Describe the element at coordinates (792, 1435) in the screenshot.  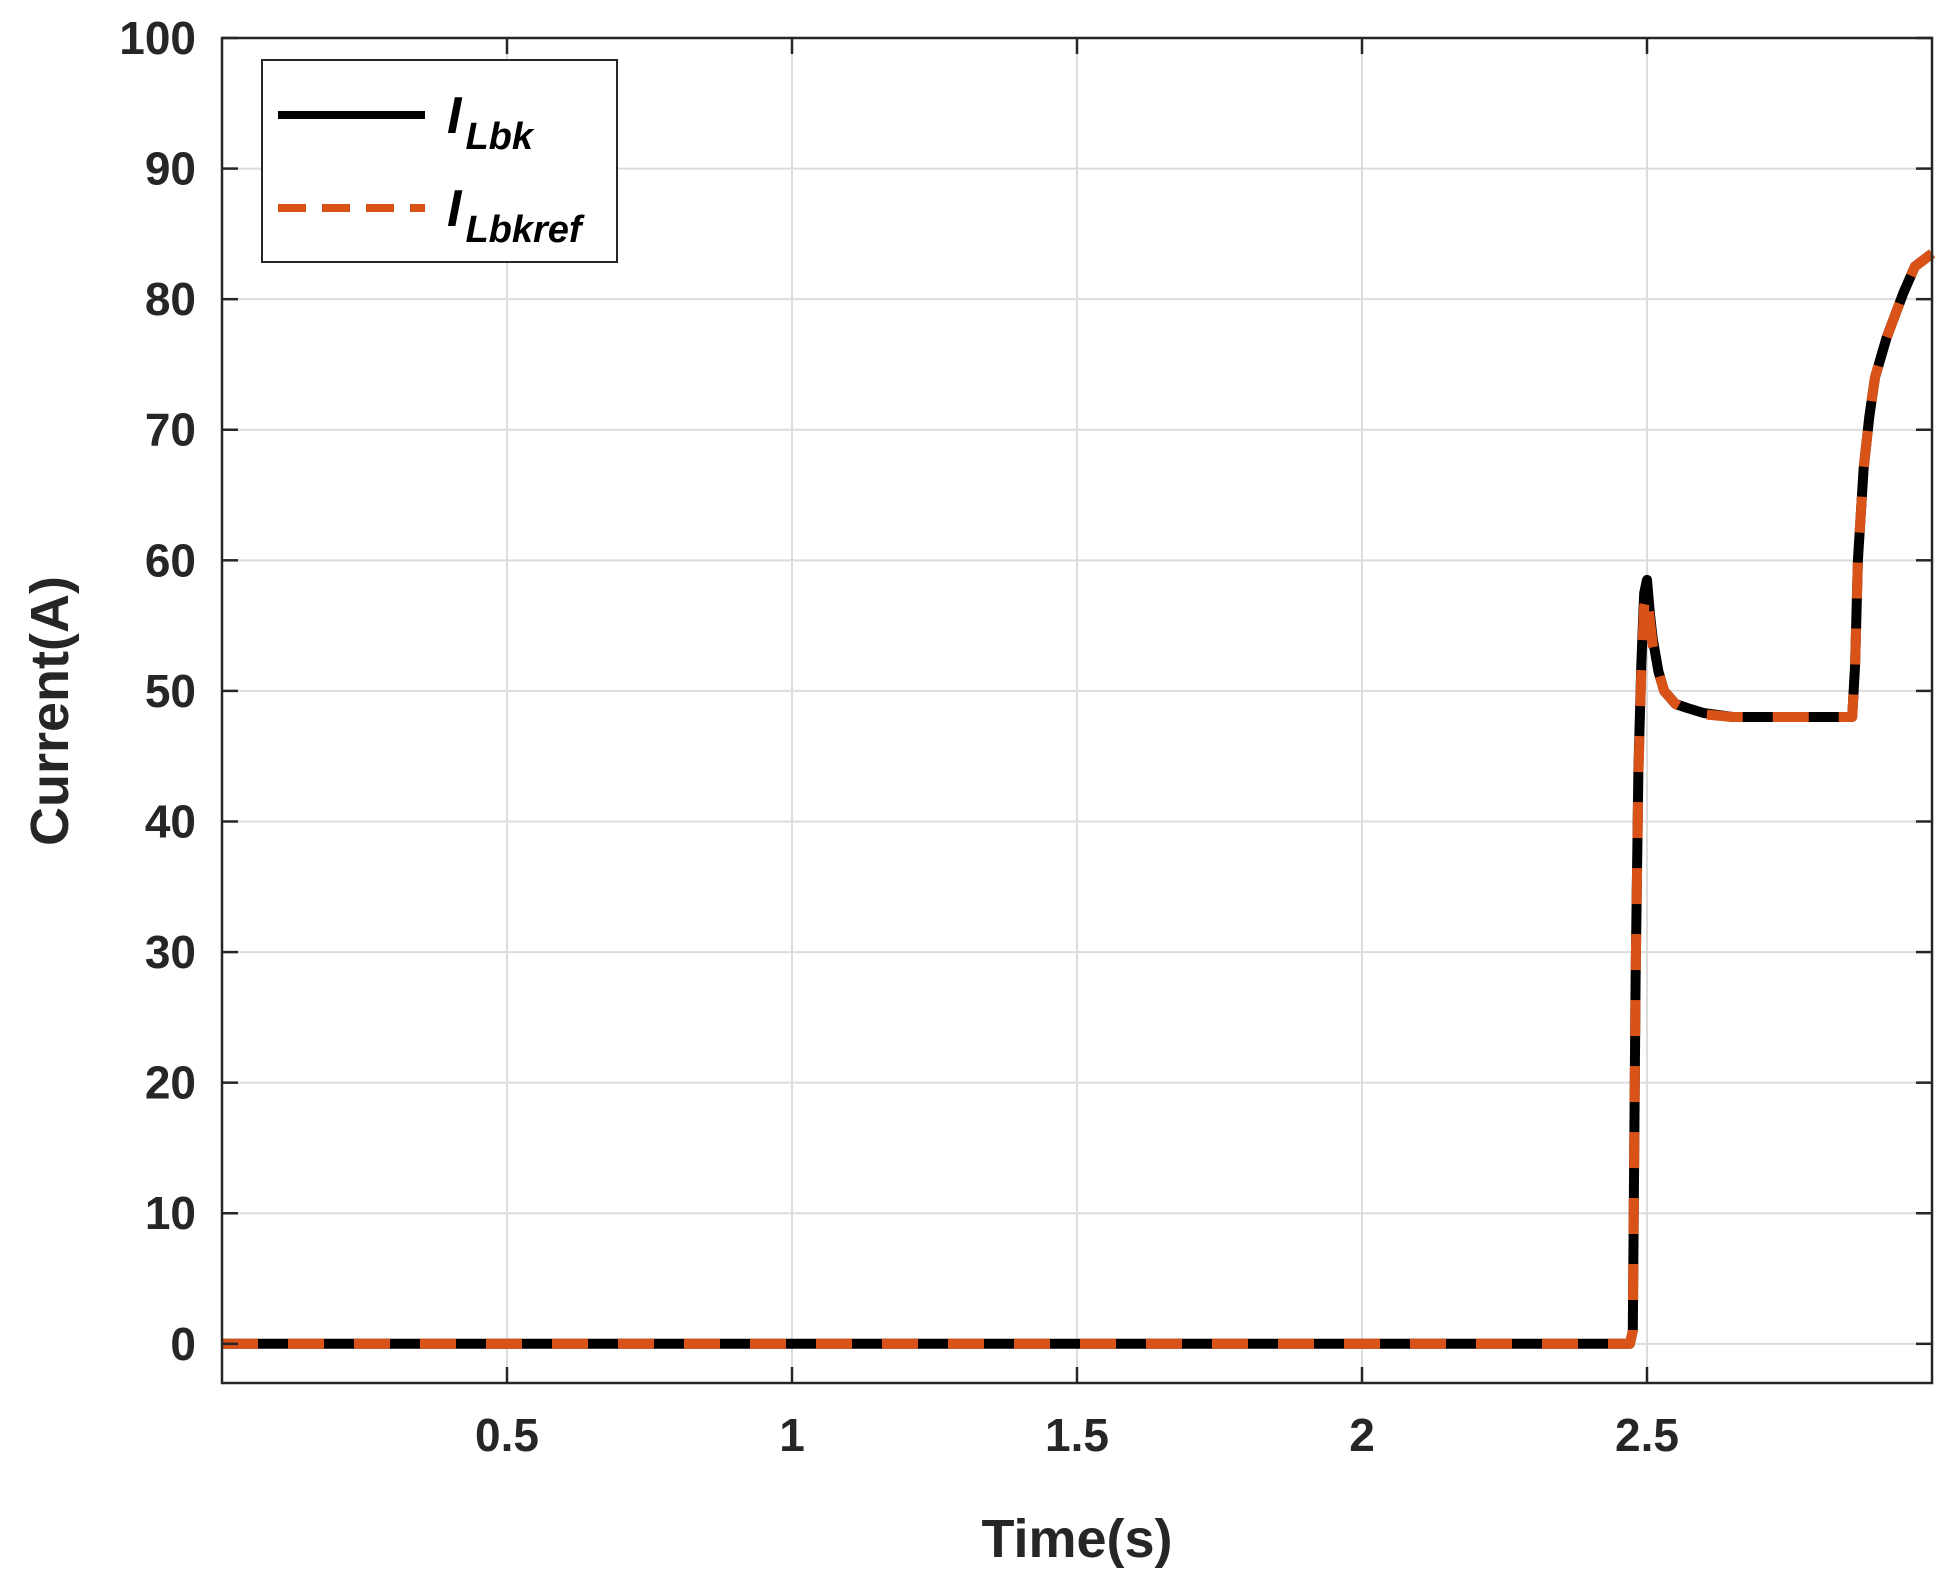
I see `x-tick-label: 1` at that location.